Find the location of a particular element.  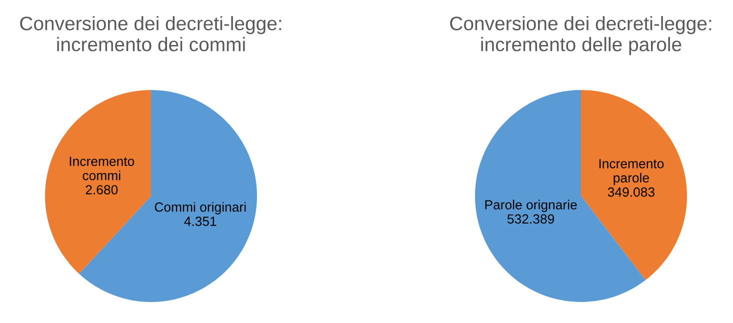

slice-label: Parole orignarie is located at coordinates (531, 206).